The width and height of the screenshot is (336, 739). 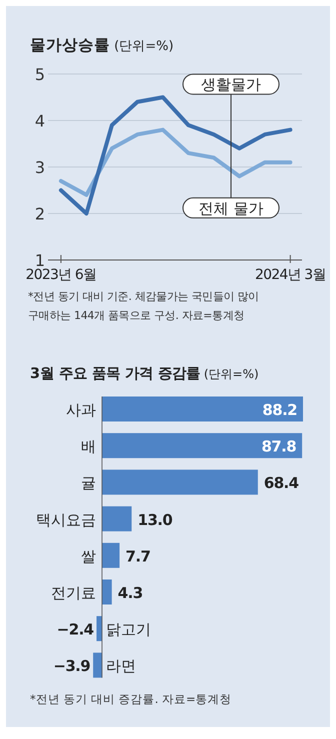 What do you see at coordinates (290, 275) in the screenshot?
I see `x-tick-label: 2024년 3월` at bounding box center [290, 275].